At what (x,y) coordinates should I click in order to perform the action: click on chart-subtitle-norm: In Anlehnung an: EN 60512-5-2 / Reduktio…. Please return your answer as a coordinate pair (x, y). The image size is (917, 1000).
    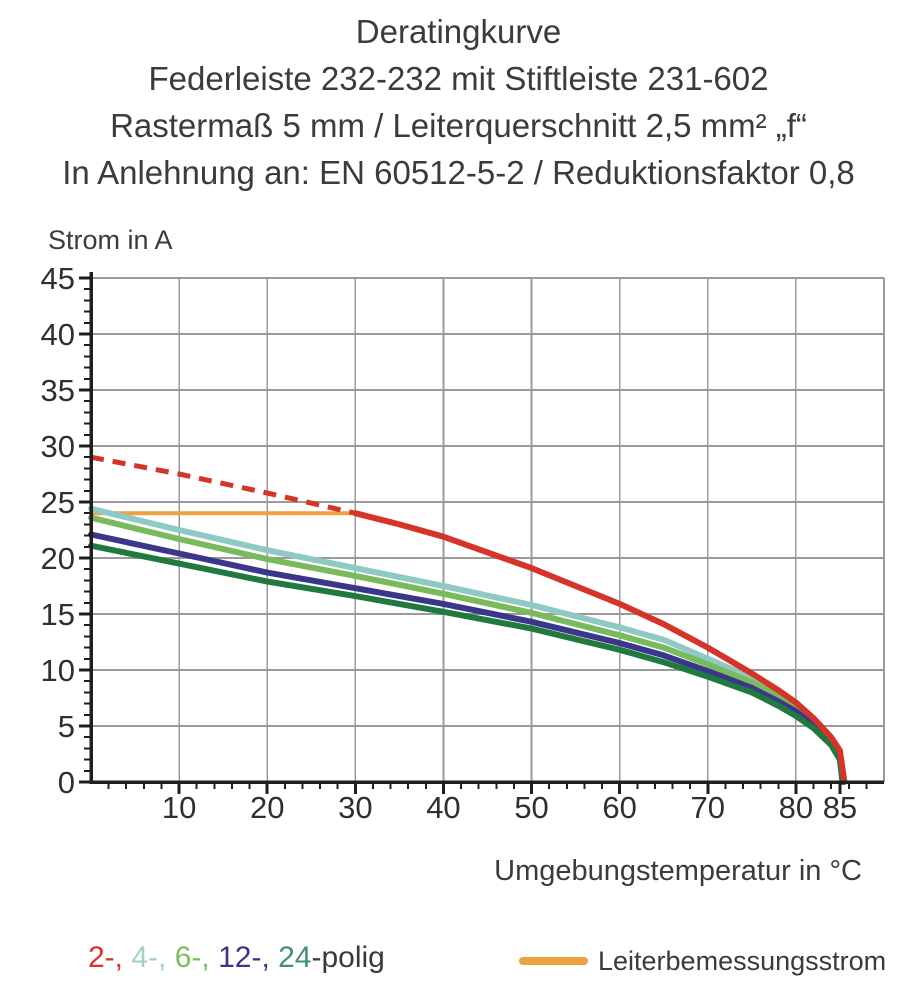
    Looking at the image, I should click on (458, 172).